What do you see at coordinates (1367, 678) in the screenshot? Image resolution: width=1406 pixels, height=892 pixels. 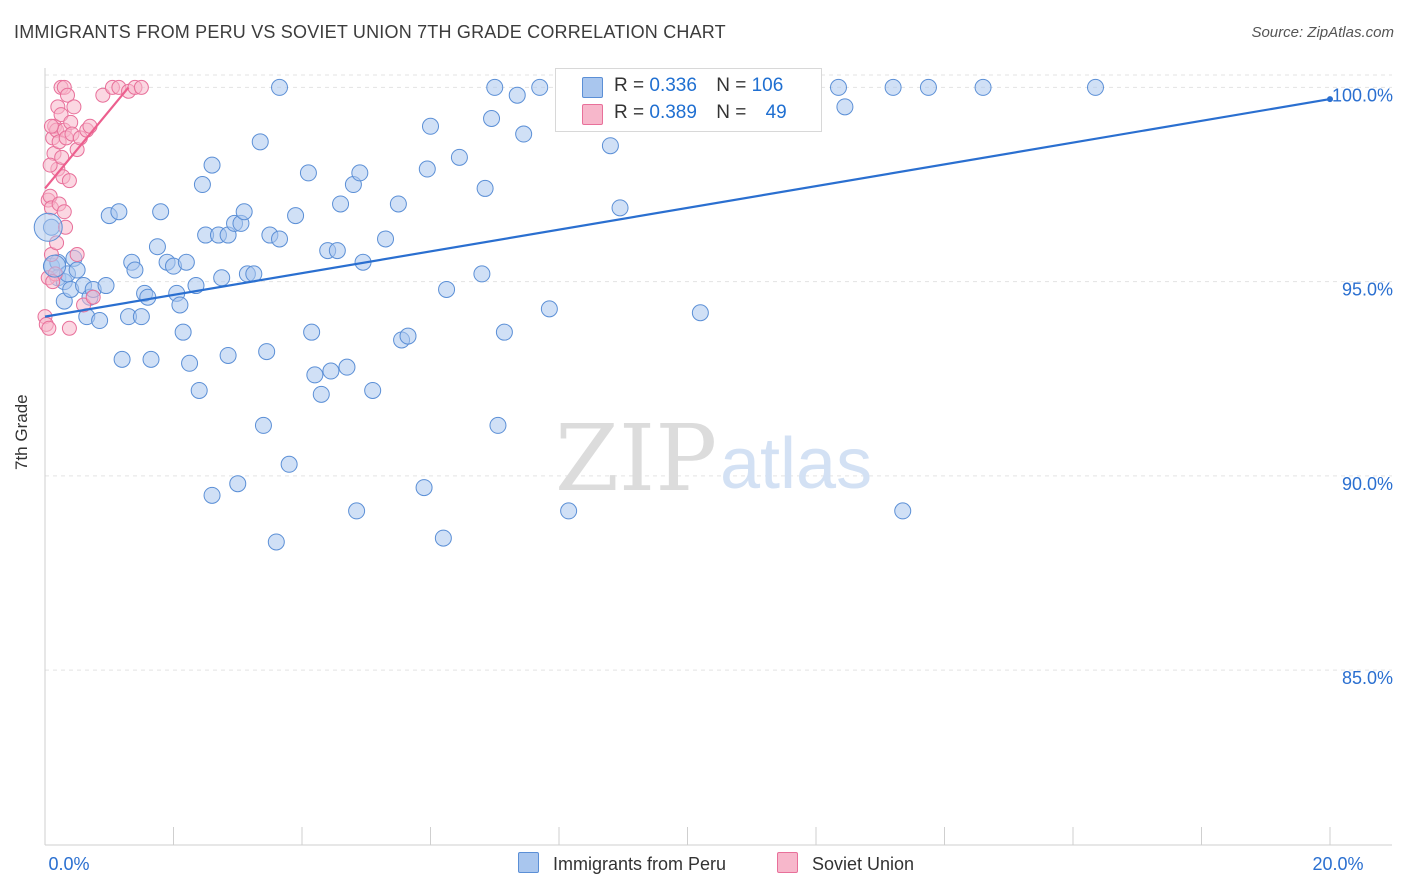 I see `y-tick-label: 85.0%` at bounding box center [1367, 678].